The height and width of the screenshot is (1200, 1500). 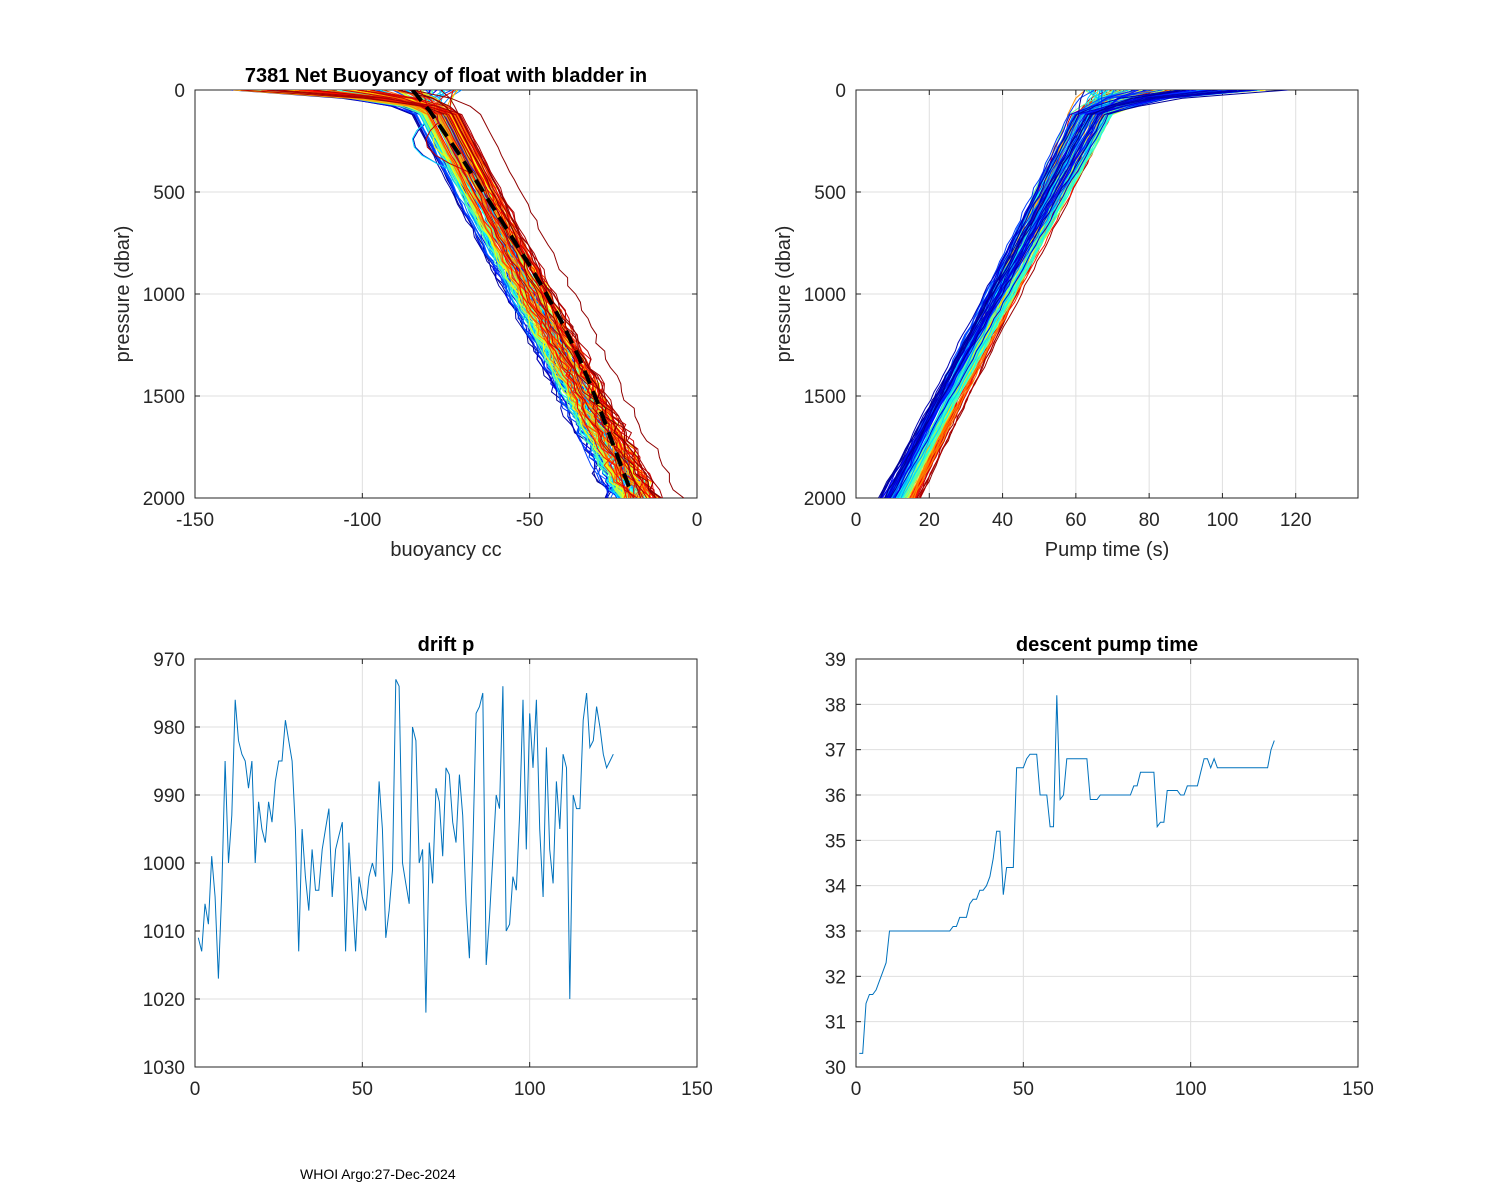 I want to click on y-tick-label: 1030, so click(x=164, y=1068).